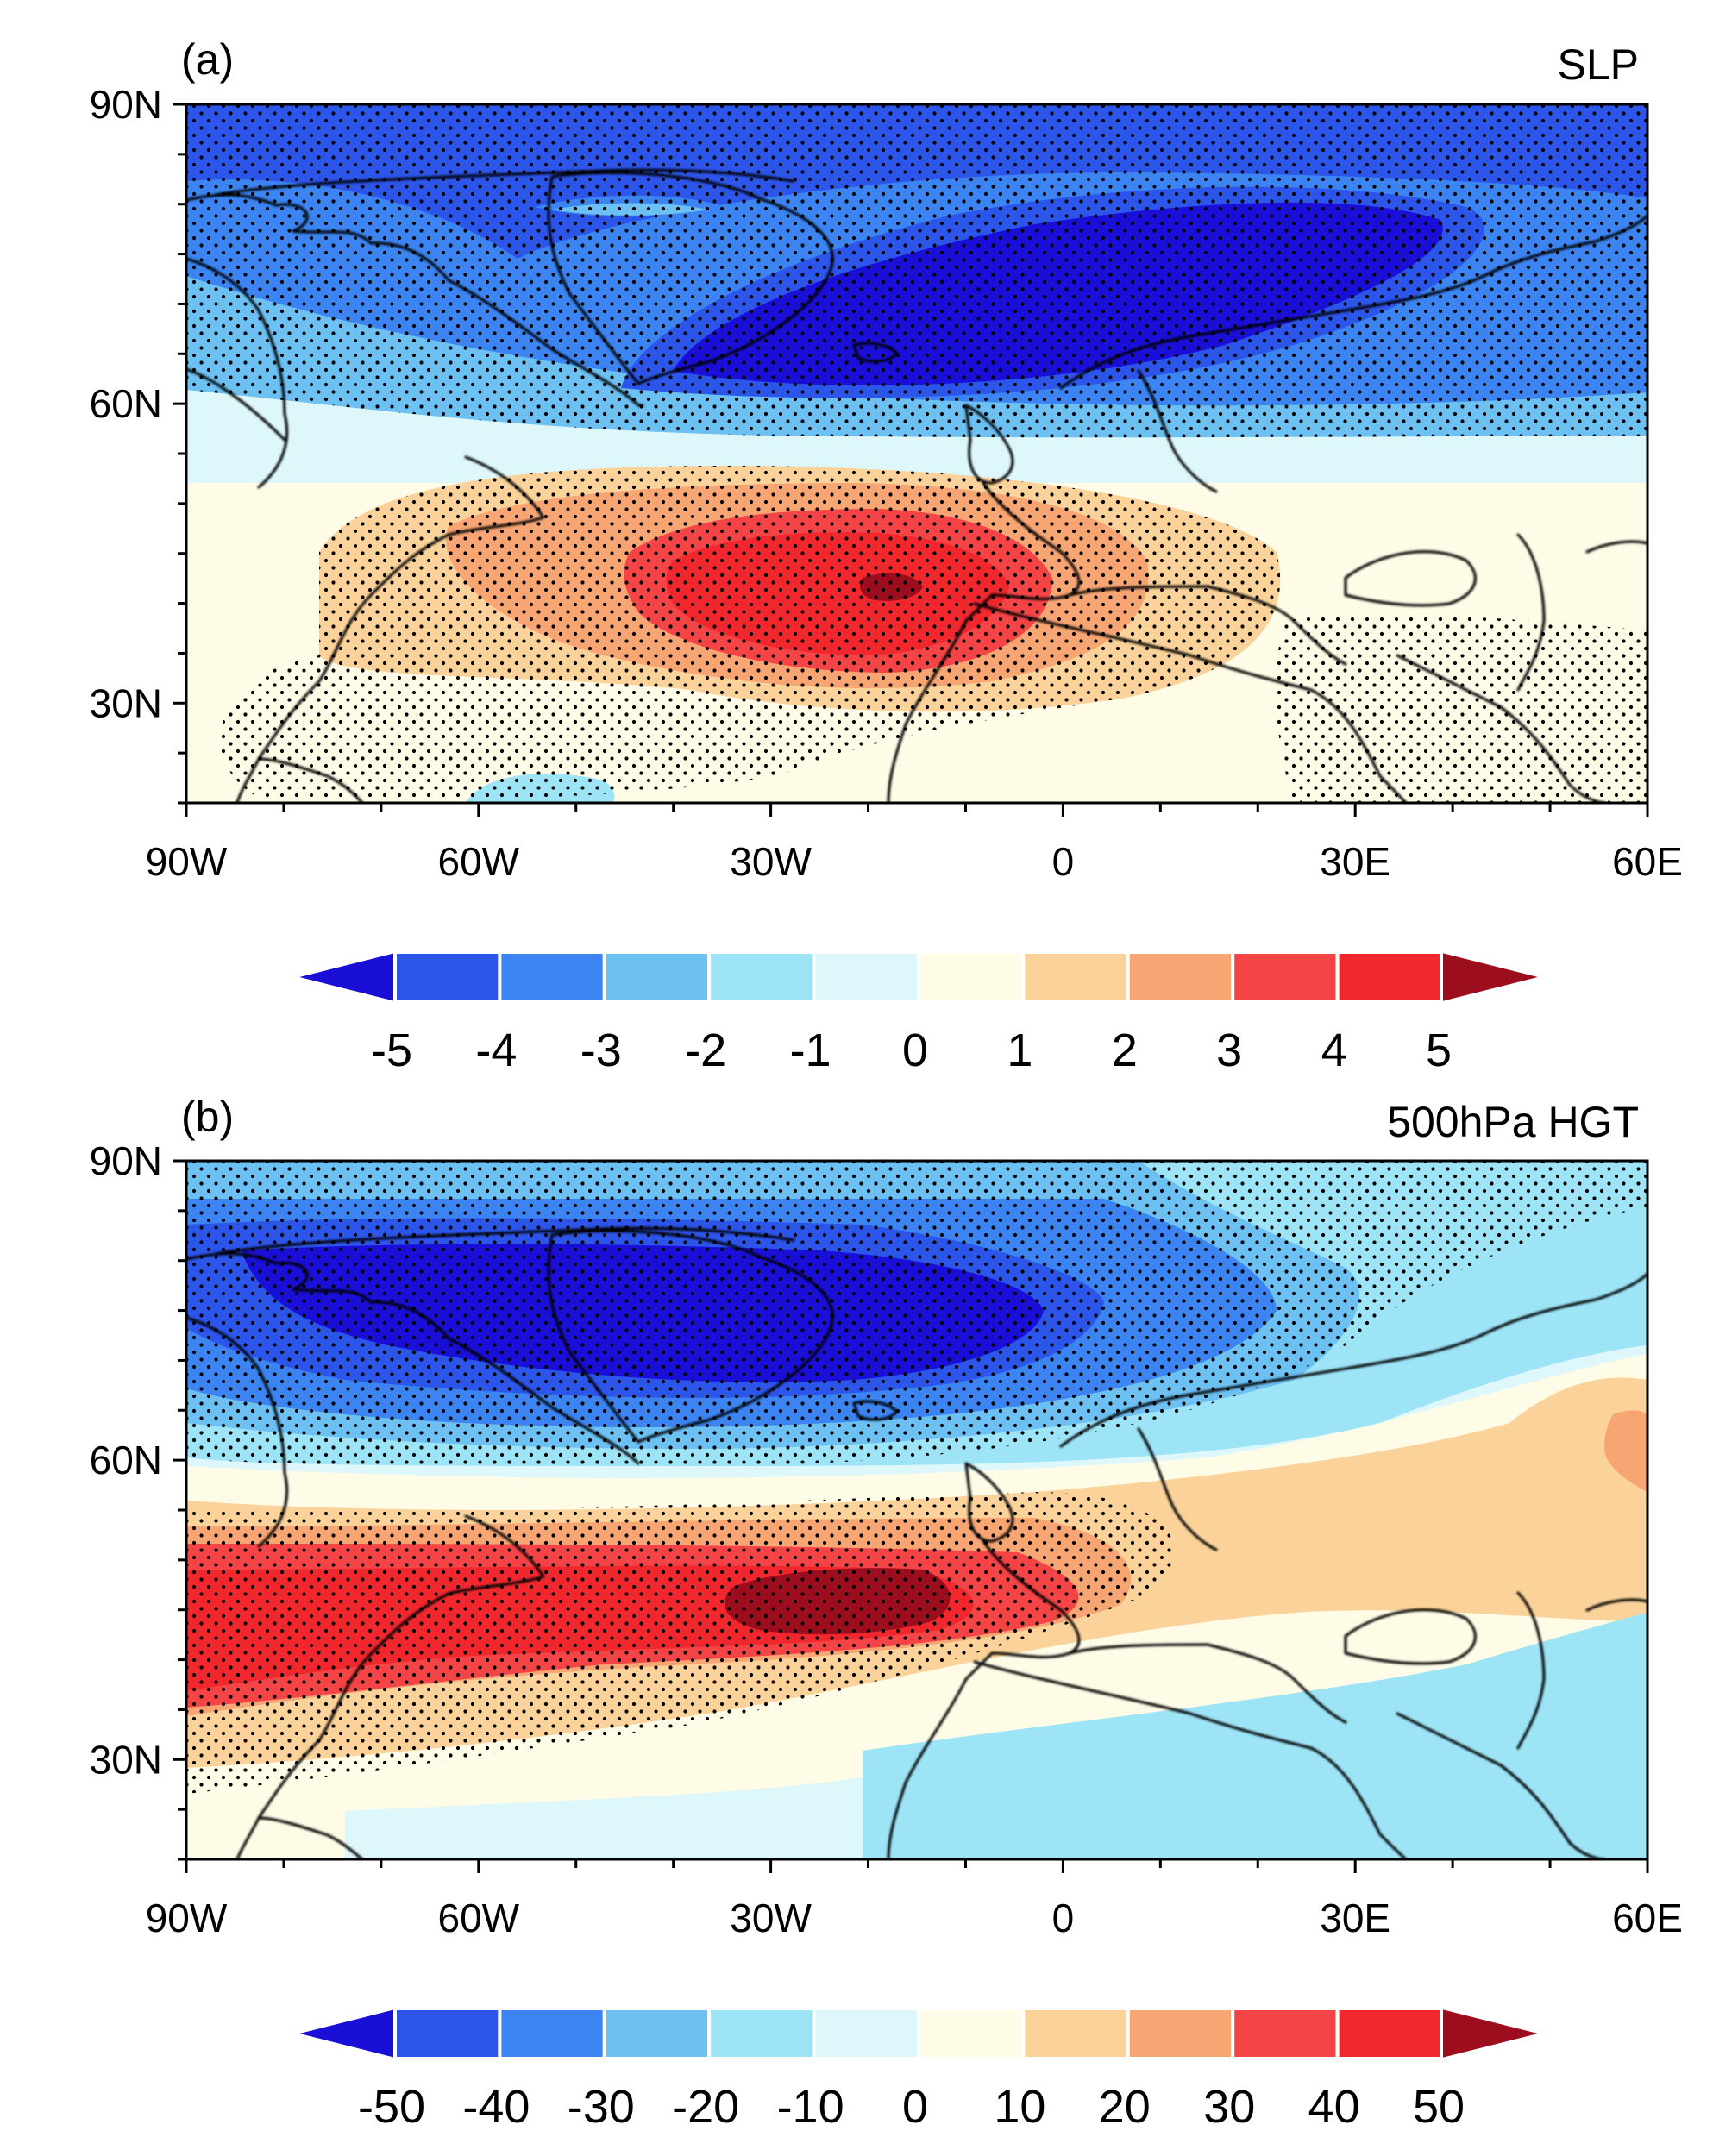 This screenshot has width=1713, height=2156. Describe the element at coordinates (771, 1918) in the screenshot. I see `panel-b-lon-label: 30W` at that location.